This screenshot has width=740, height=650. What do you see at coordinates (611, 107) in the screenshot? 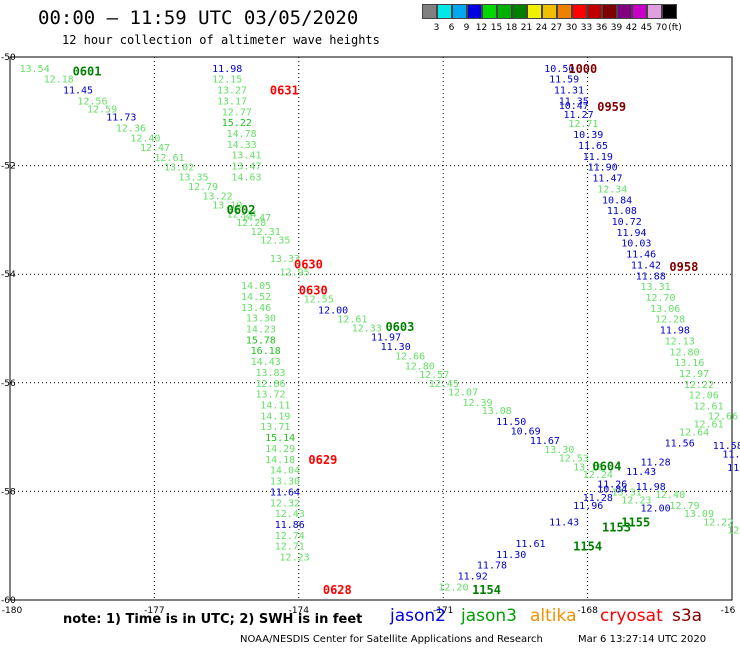
I see `pass-time-label: 0959` at bounding box center [611, 107].